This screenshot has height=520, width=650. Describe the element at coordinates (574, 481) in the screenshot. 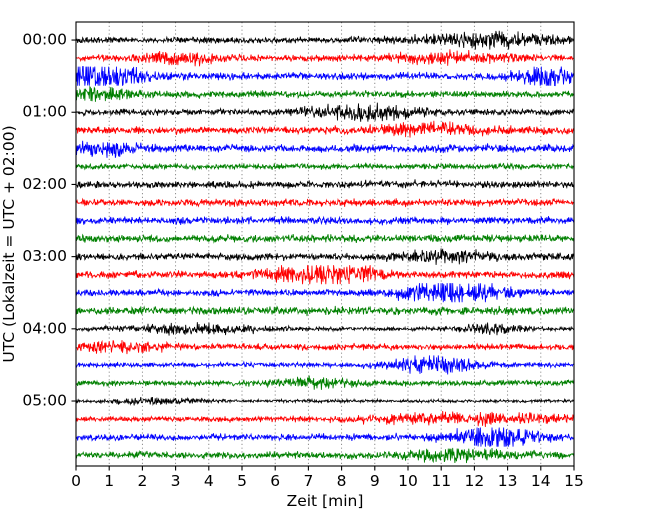

I see `x-tick-label: 15` at that location.